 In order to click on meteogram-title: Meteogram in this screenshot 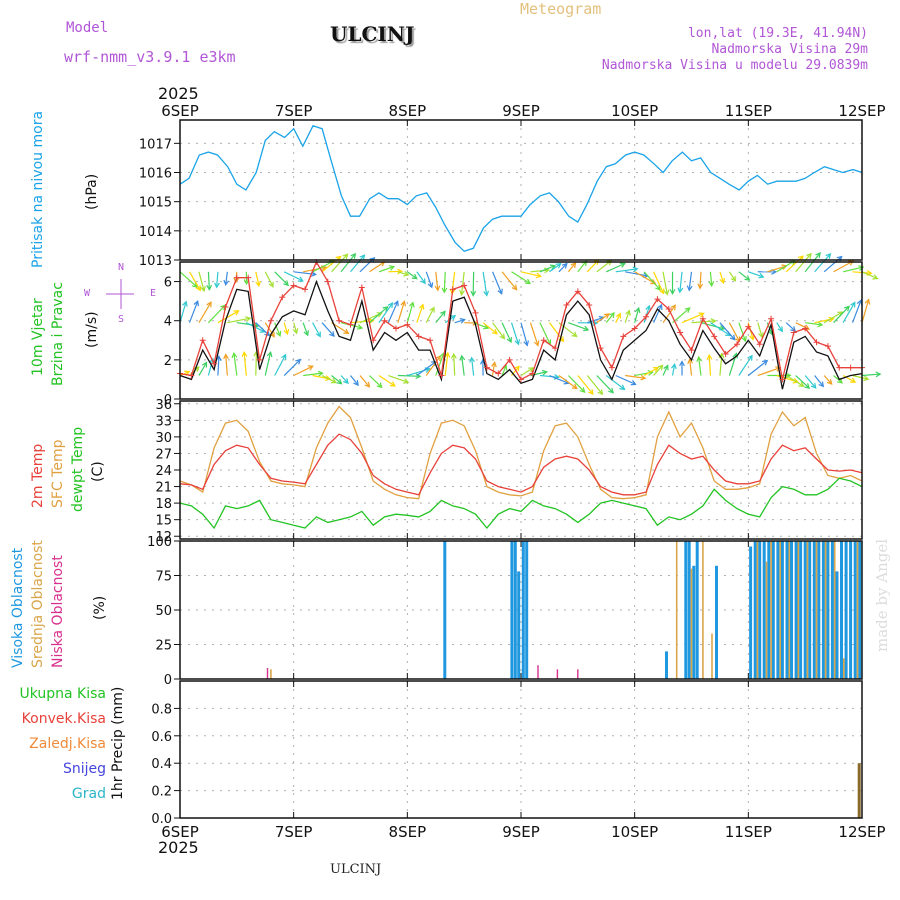, I will do `click(561, 9)`.